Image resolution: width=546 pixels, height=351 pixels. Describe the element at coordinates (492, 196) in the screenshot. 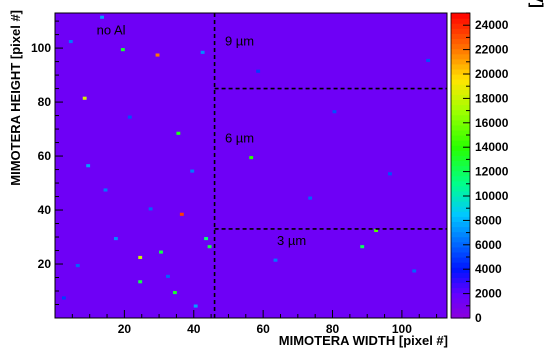

I see `colorbar-tick-label: 10000` at that location.